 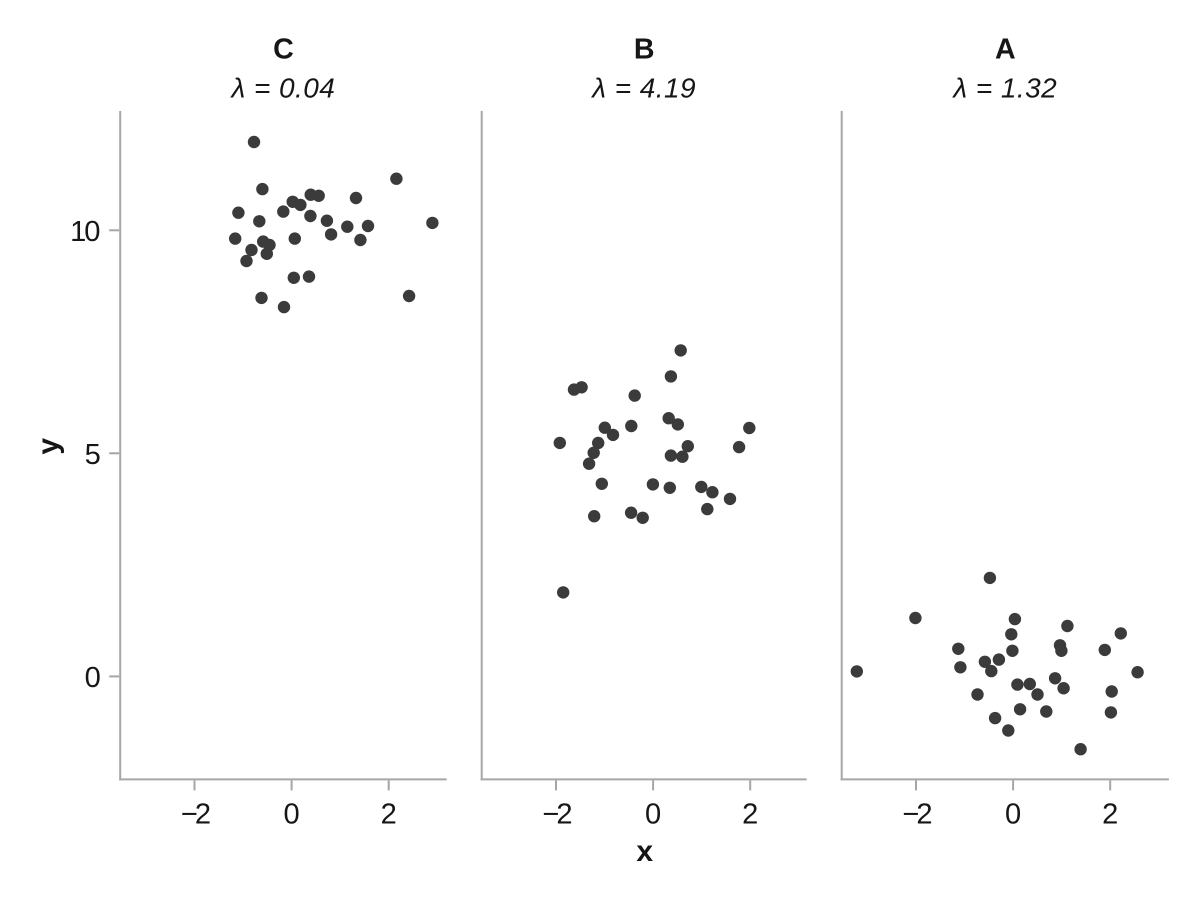 I want to click on svg-text: λ = 1.32, so click(x=1004, y=88).